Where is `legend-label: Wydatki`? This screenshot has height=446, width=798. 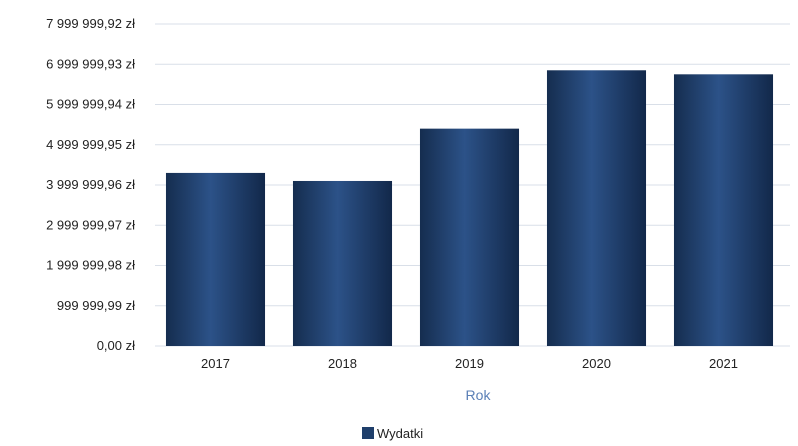 legend-label: Wydatki is located at coordinates (400, 433).